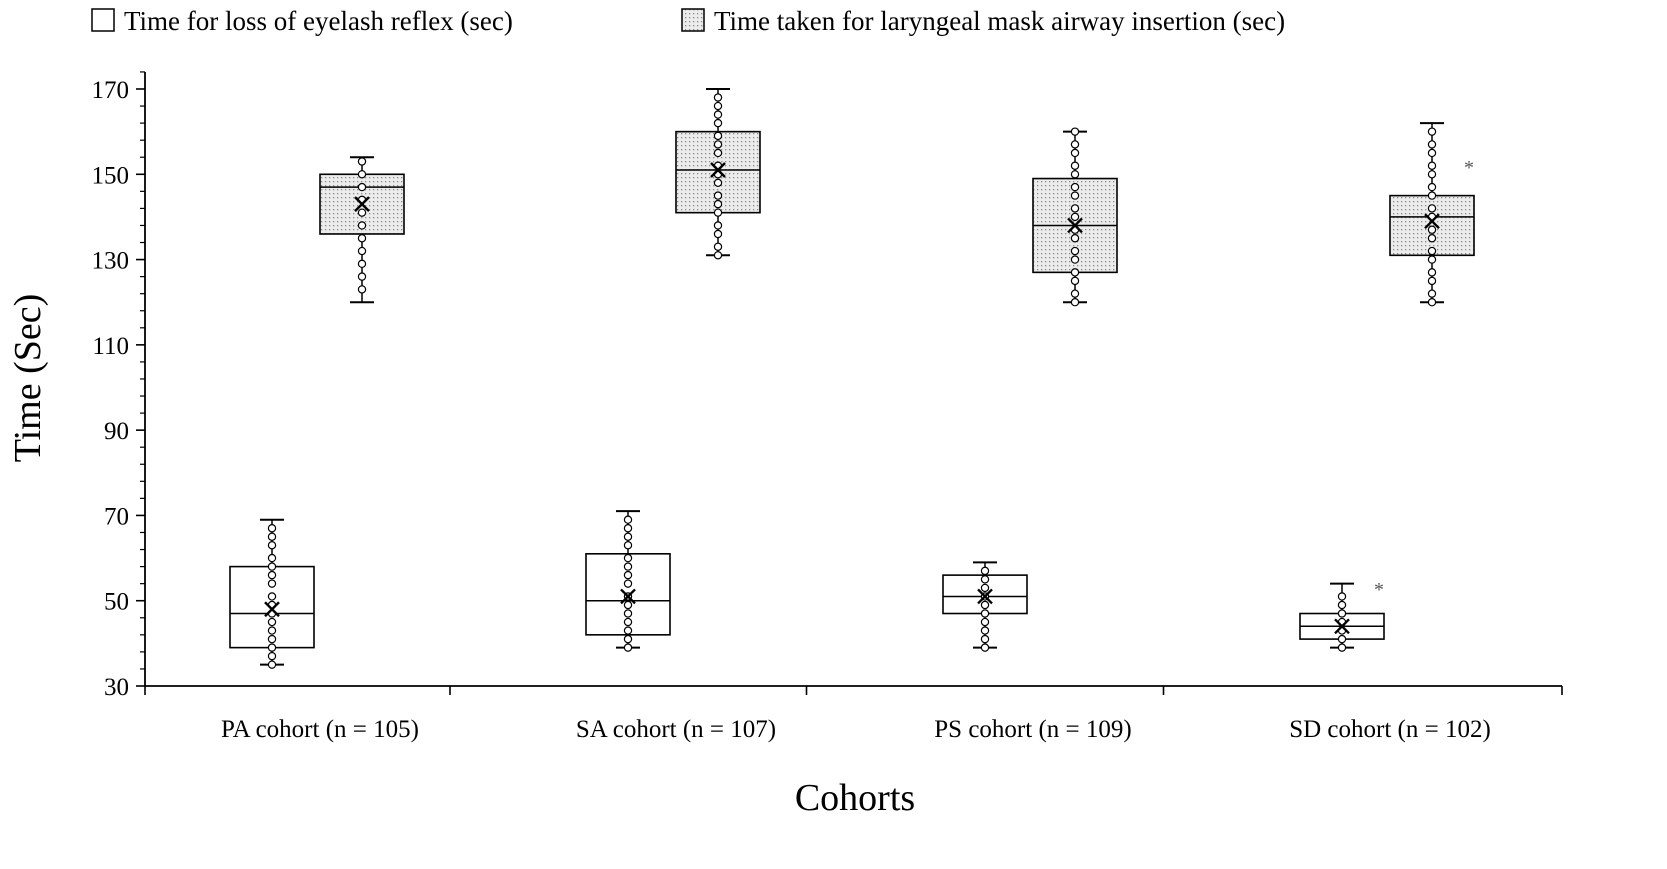 The height and width of the screenshot is (869, 1667). What do you see at coordinates (1032, 729) in the screenshot?
I see `x-category-label: PS cohort (n = 109)` at bounding box center [1032, 729].